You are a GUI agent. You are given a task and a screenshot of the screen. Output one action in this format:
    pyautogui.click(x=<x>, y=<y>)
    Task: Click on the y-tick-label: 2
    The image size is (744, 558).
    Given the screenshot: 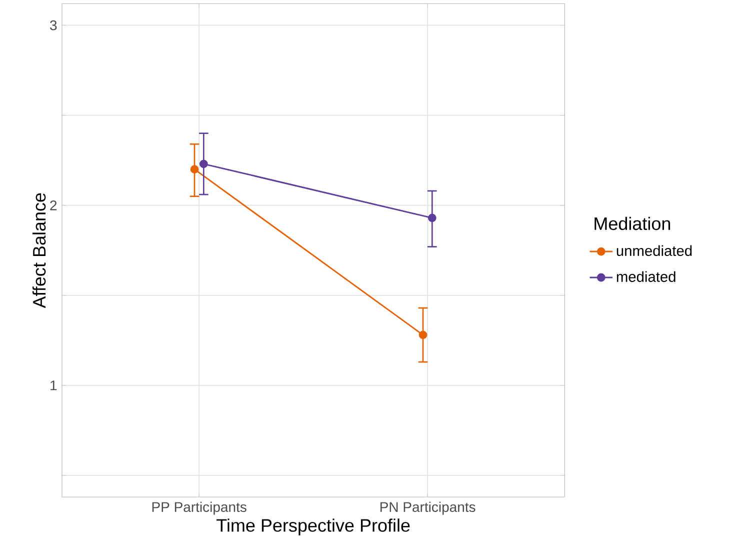 What is the action you would take?
    pyautogui.click(x=53, y=205)
    